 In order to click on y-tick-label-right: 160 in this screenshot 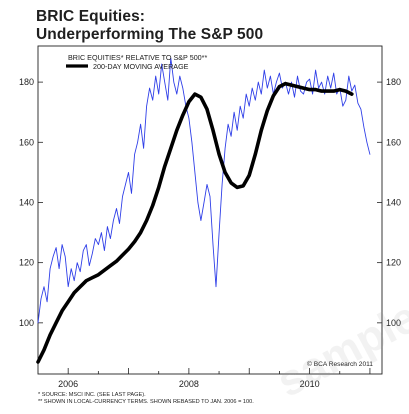, I will do `click(393, 142)`.